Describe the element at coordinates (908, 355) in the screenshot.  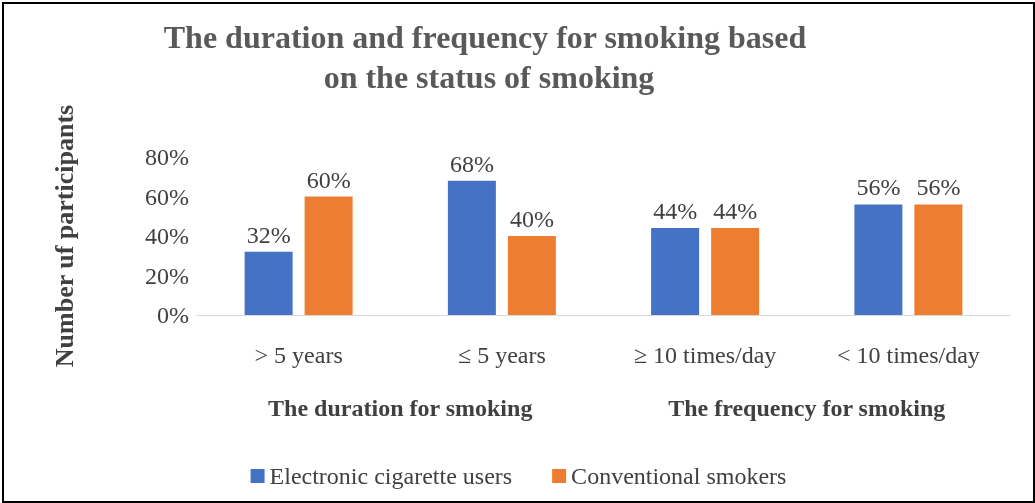
I see `x-tick-label: < 10 times/day` at that location.